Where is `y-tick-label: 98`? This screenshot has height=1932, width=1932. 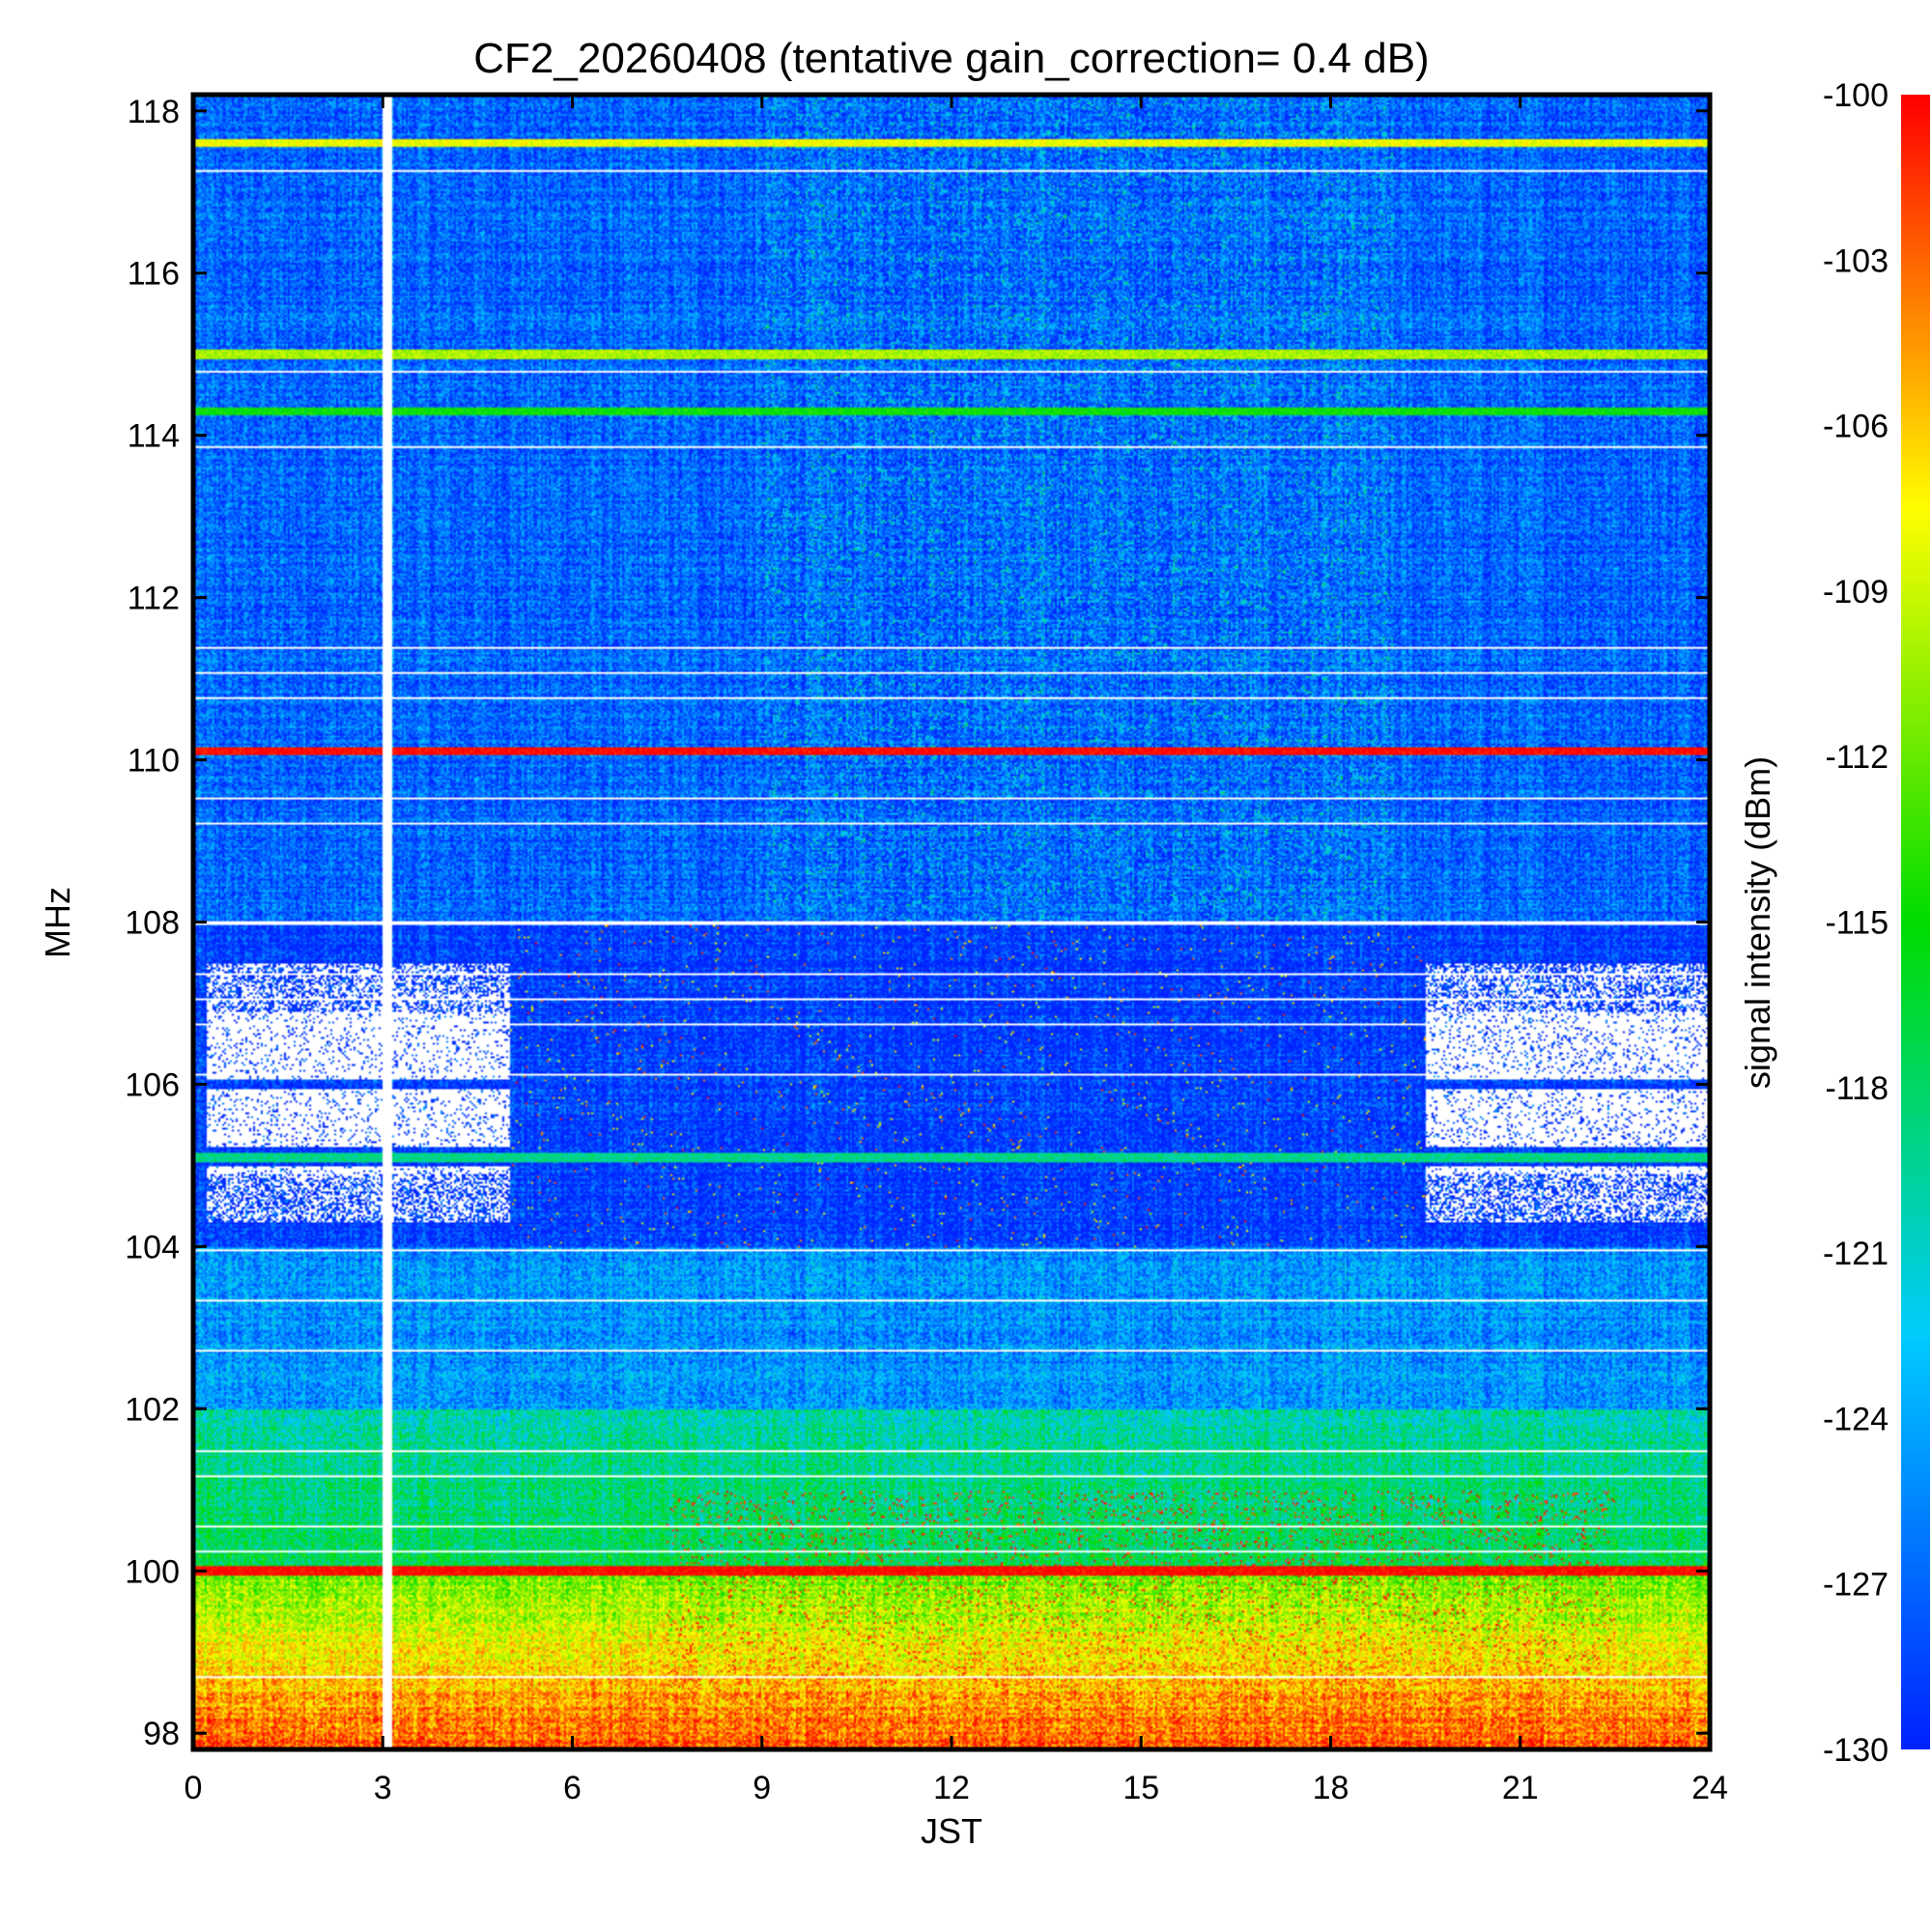 y-tick-label: 98 is located at coordinates (161, 1734).